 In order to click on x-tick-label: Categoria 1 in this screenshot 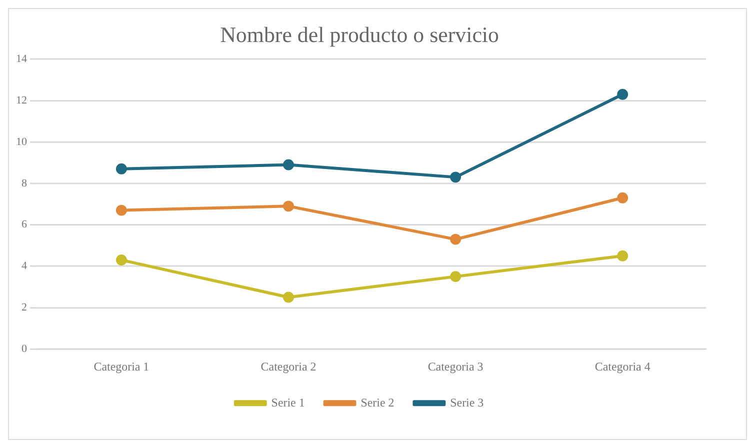, I will do `click(122, 366)`.